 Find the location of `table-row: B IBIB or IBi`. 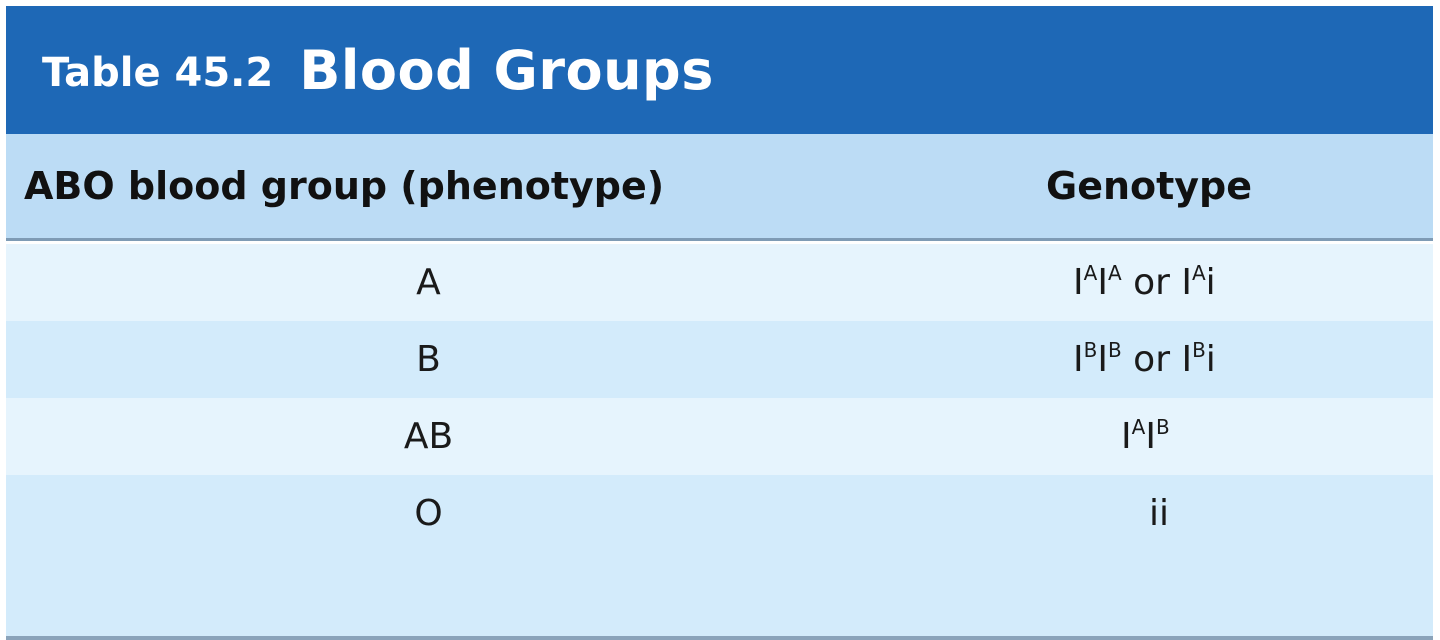

table-row: B IBIB or IBi is located at coordinates (719, 359).